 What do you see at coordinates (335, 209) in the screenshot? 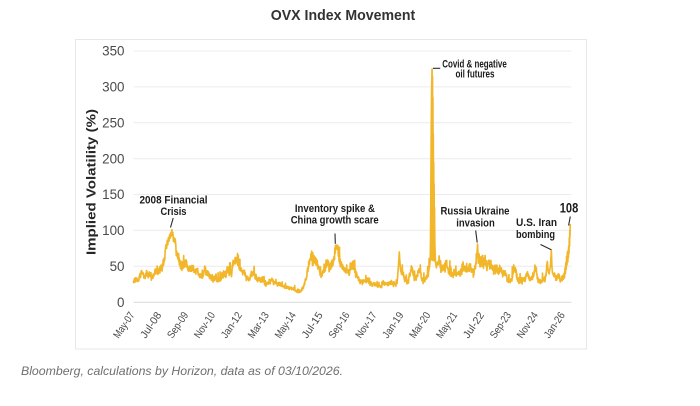
I see `svg-text: Inventory spike &` at bounding box center [335, 209].